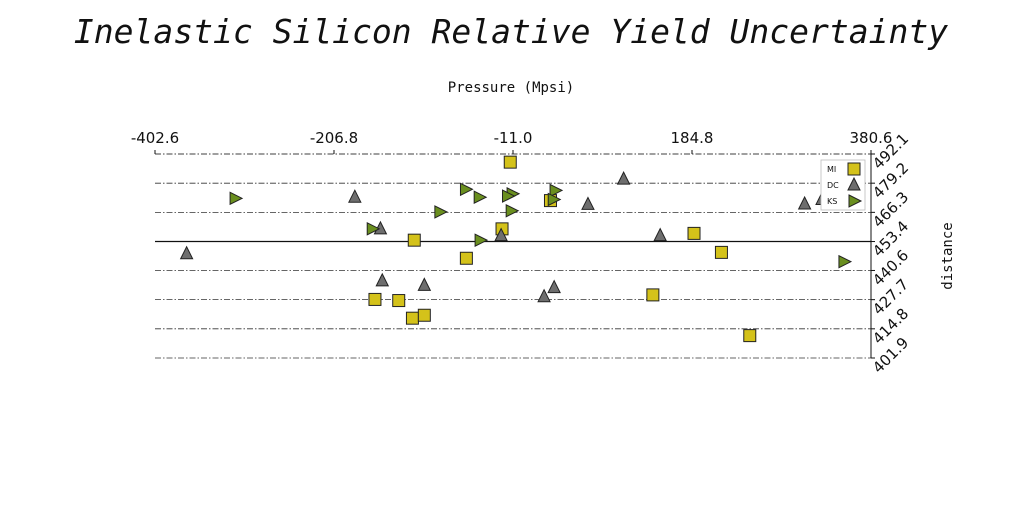 The image size is (1024, 512). I want to click on legend: MI DC KS, so click(843, 185).